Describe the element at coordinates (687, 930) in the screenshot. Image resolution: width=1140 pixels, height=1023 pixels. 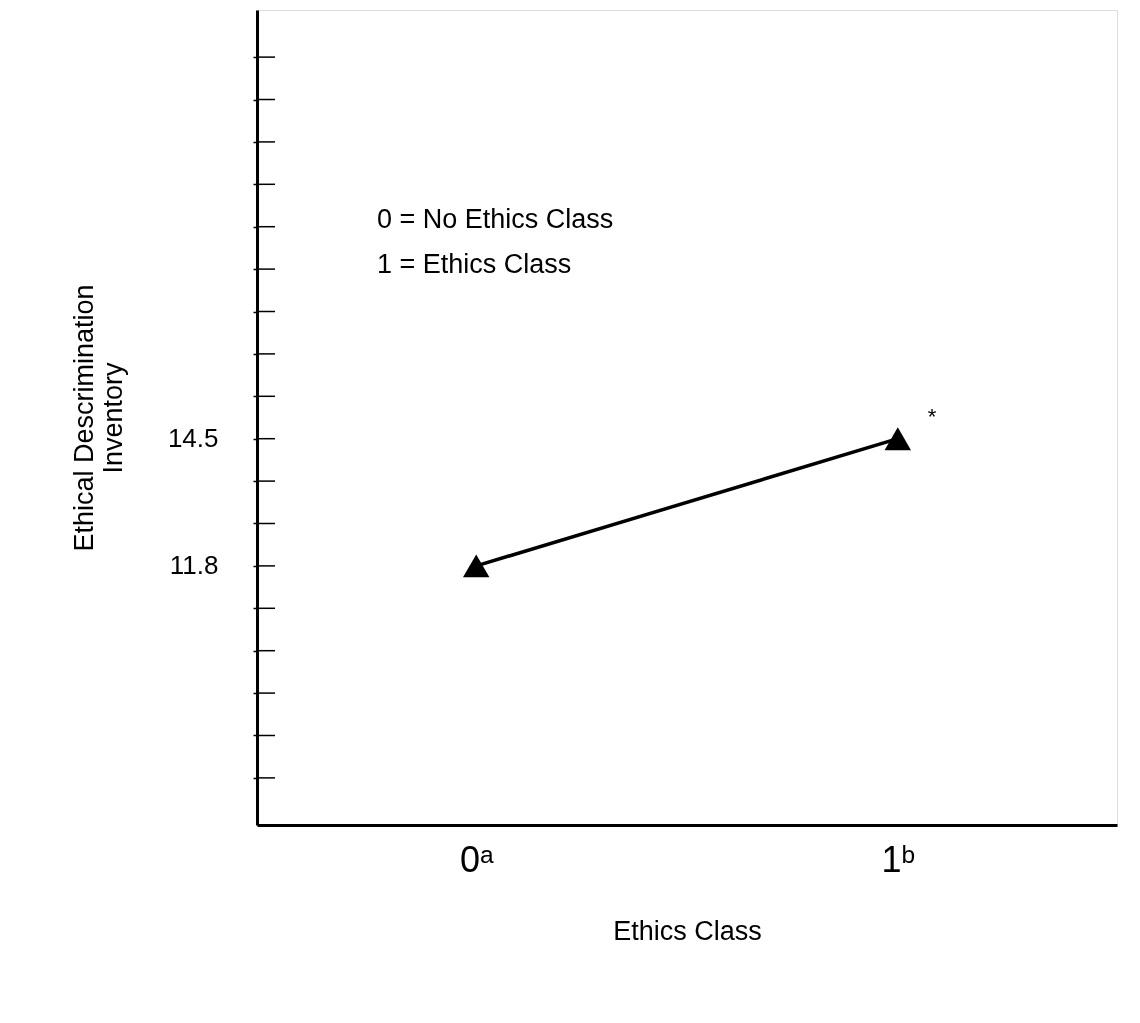
I see `x-axis-title: Ethics Class` at that location.